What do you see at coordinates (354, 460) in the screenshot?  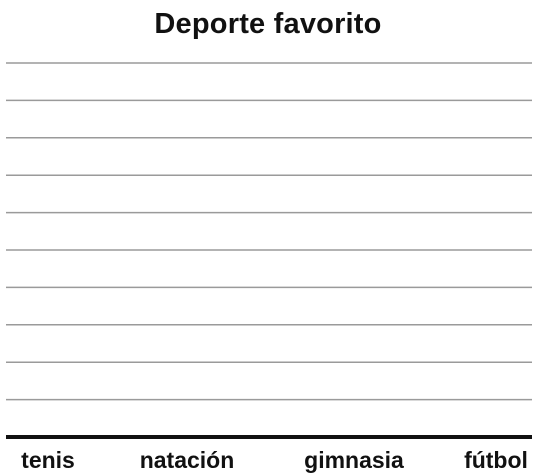 I see `x-tick-label: gimnasia` at bounding box center [354, 460].